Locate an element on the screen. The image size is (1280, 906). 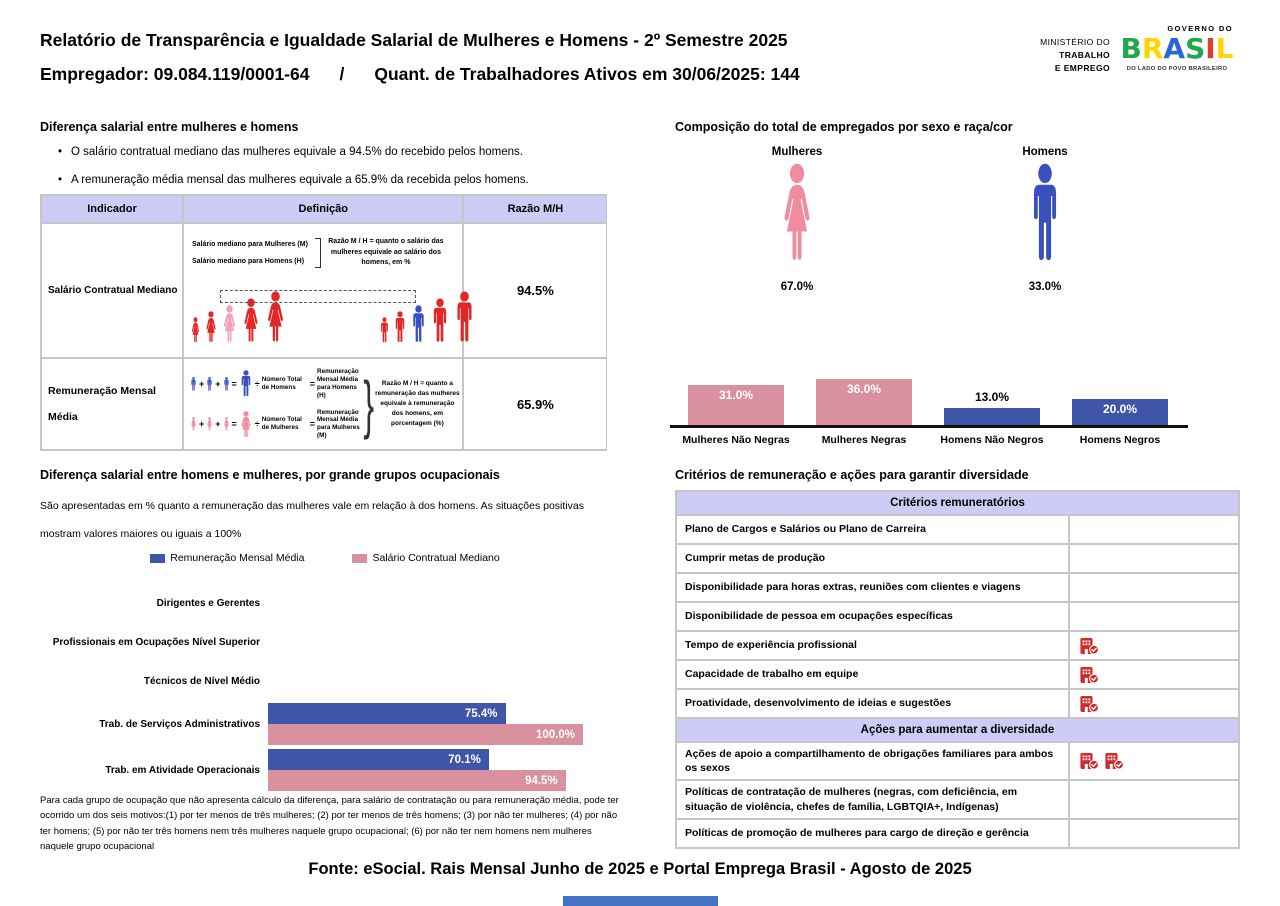
women-pictogram is located at coordinates (797, 213).